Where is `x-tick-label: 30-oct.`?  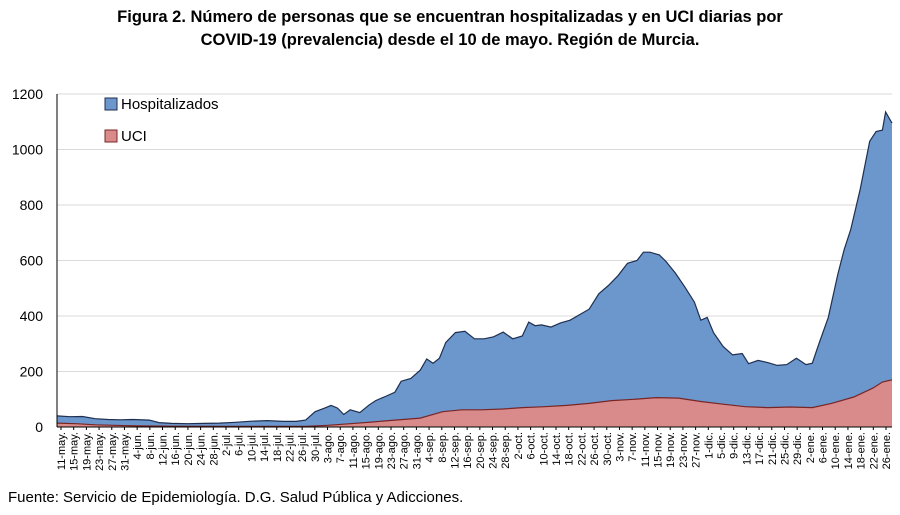
x-tick-label: 30-oct. is located at coordinates (608, 449).